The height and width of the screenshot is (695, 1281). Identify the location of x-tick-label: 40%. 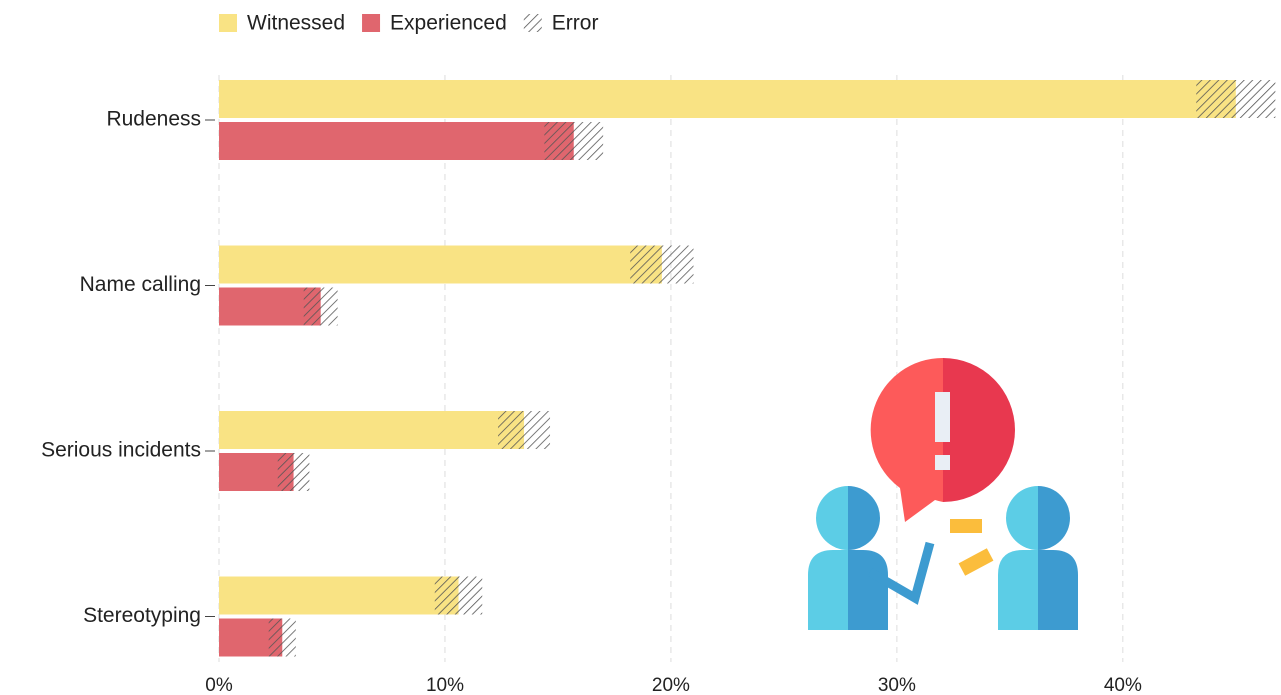
(1123, 685).